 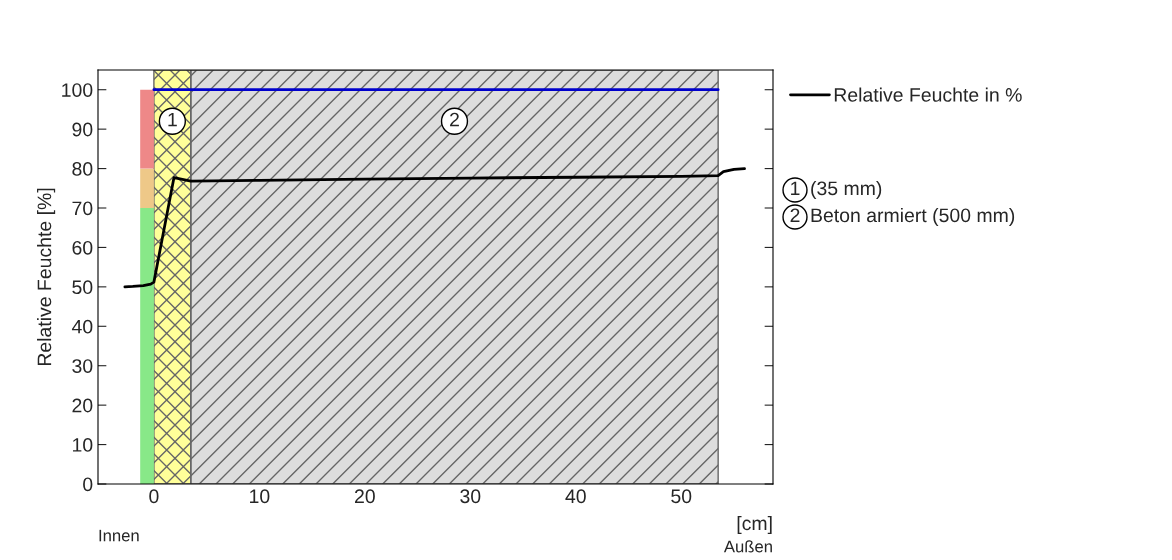 What do you see at coordinates (154, 496) in the screenshot?
I see `x-tick-label: 0` at bounding box center [154, 496].